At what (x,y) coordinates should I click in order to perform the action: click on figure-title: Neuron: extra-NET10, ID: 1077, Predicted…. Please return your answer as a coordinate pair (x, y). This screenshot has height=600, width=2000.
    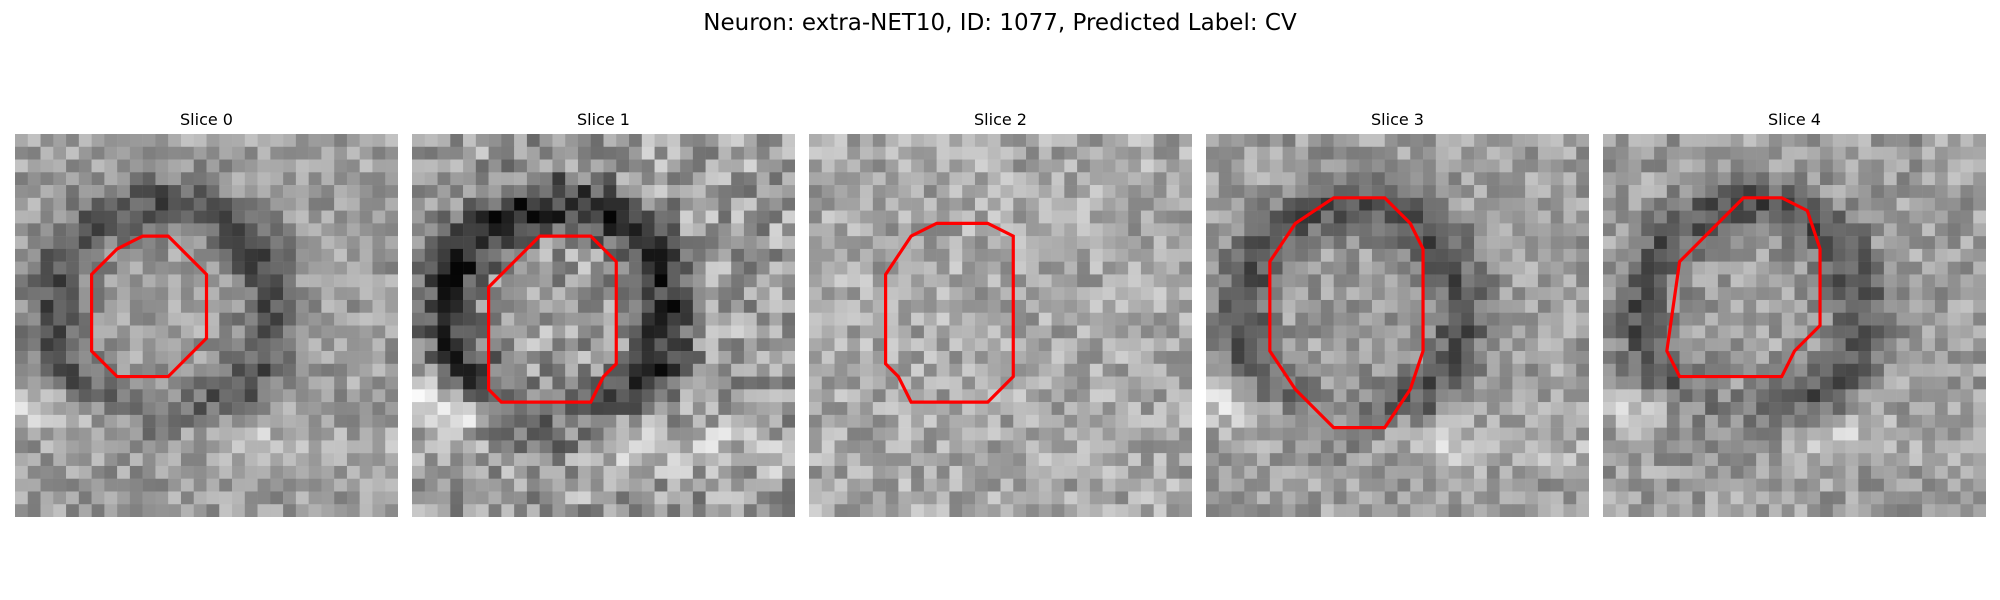
    Looking at the image, I should click on (1000, 23).